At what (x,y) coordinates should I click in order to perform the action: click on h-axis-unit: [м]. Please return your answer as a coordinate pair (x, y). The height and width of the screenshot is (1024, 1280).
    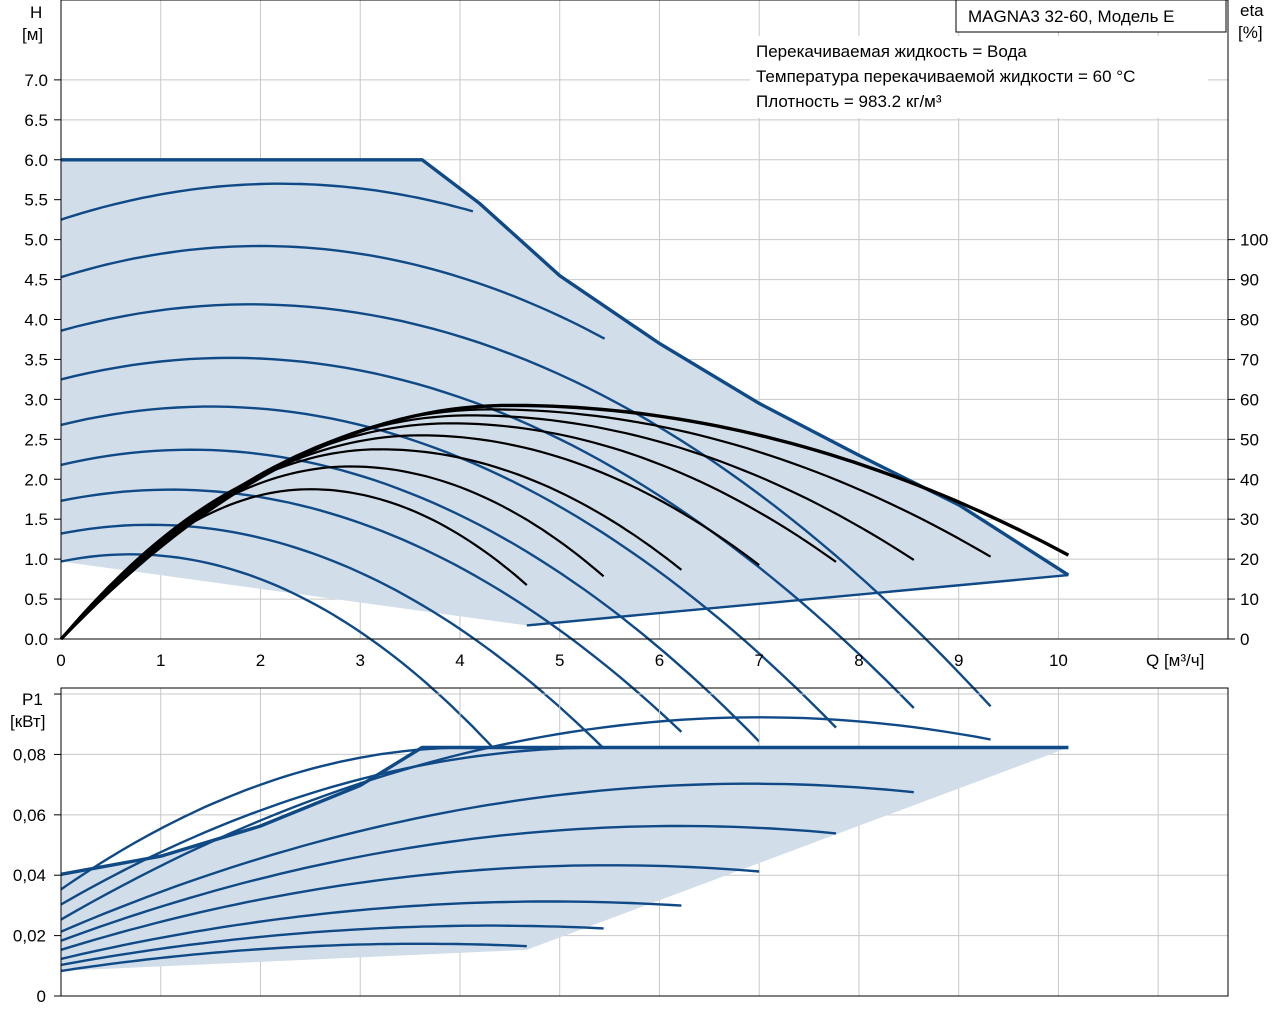
    Looking at the image, I should click on (32, 34).